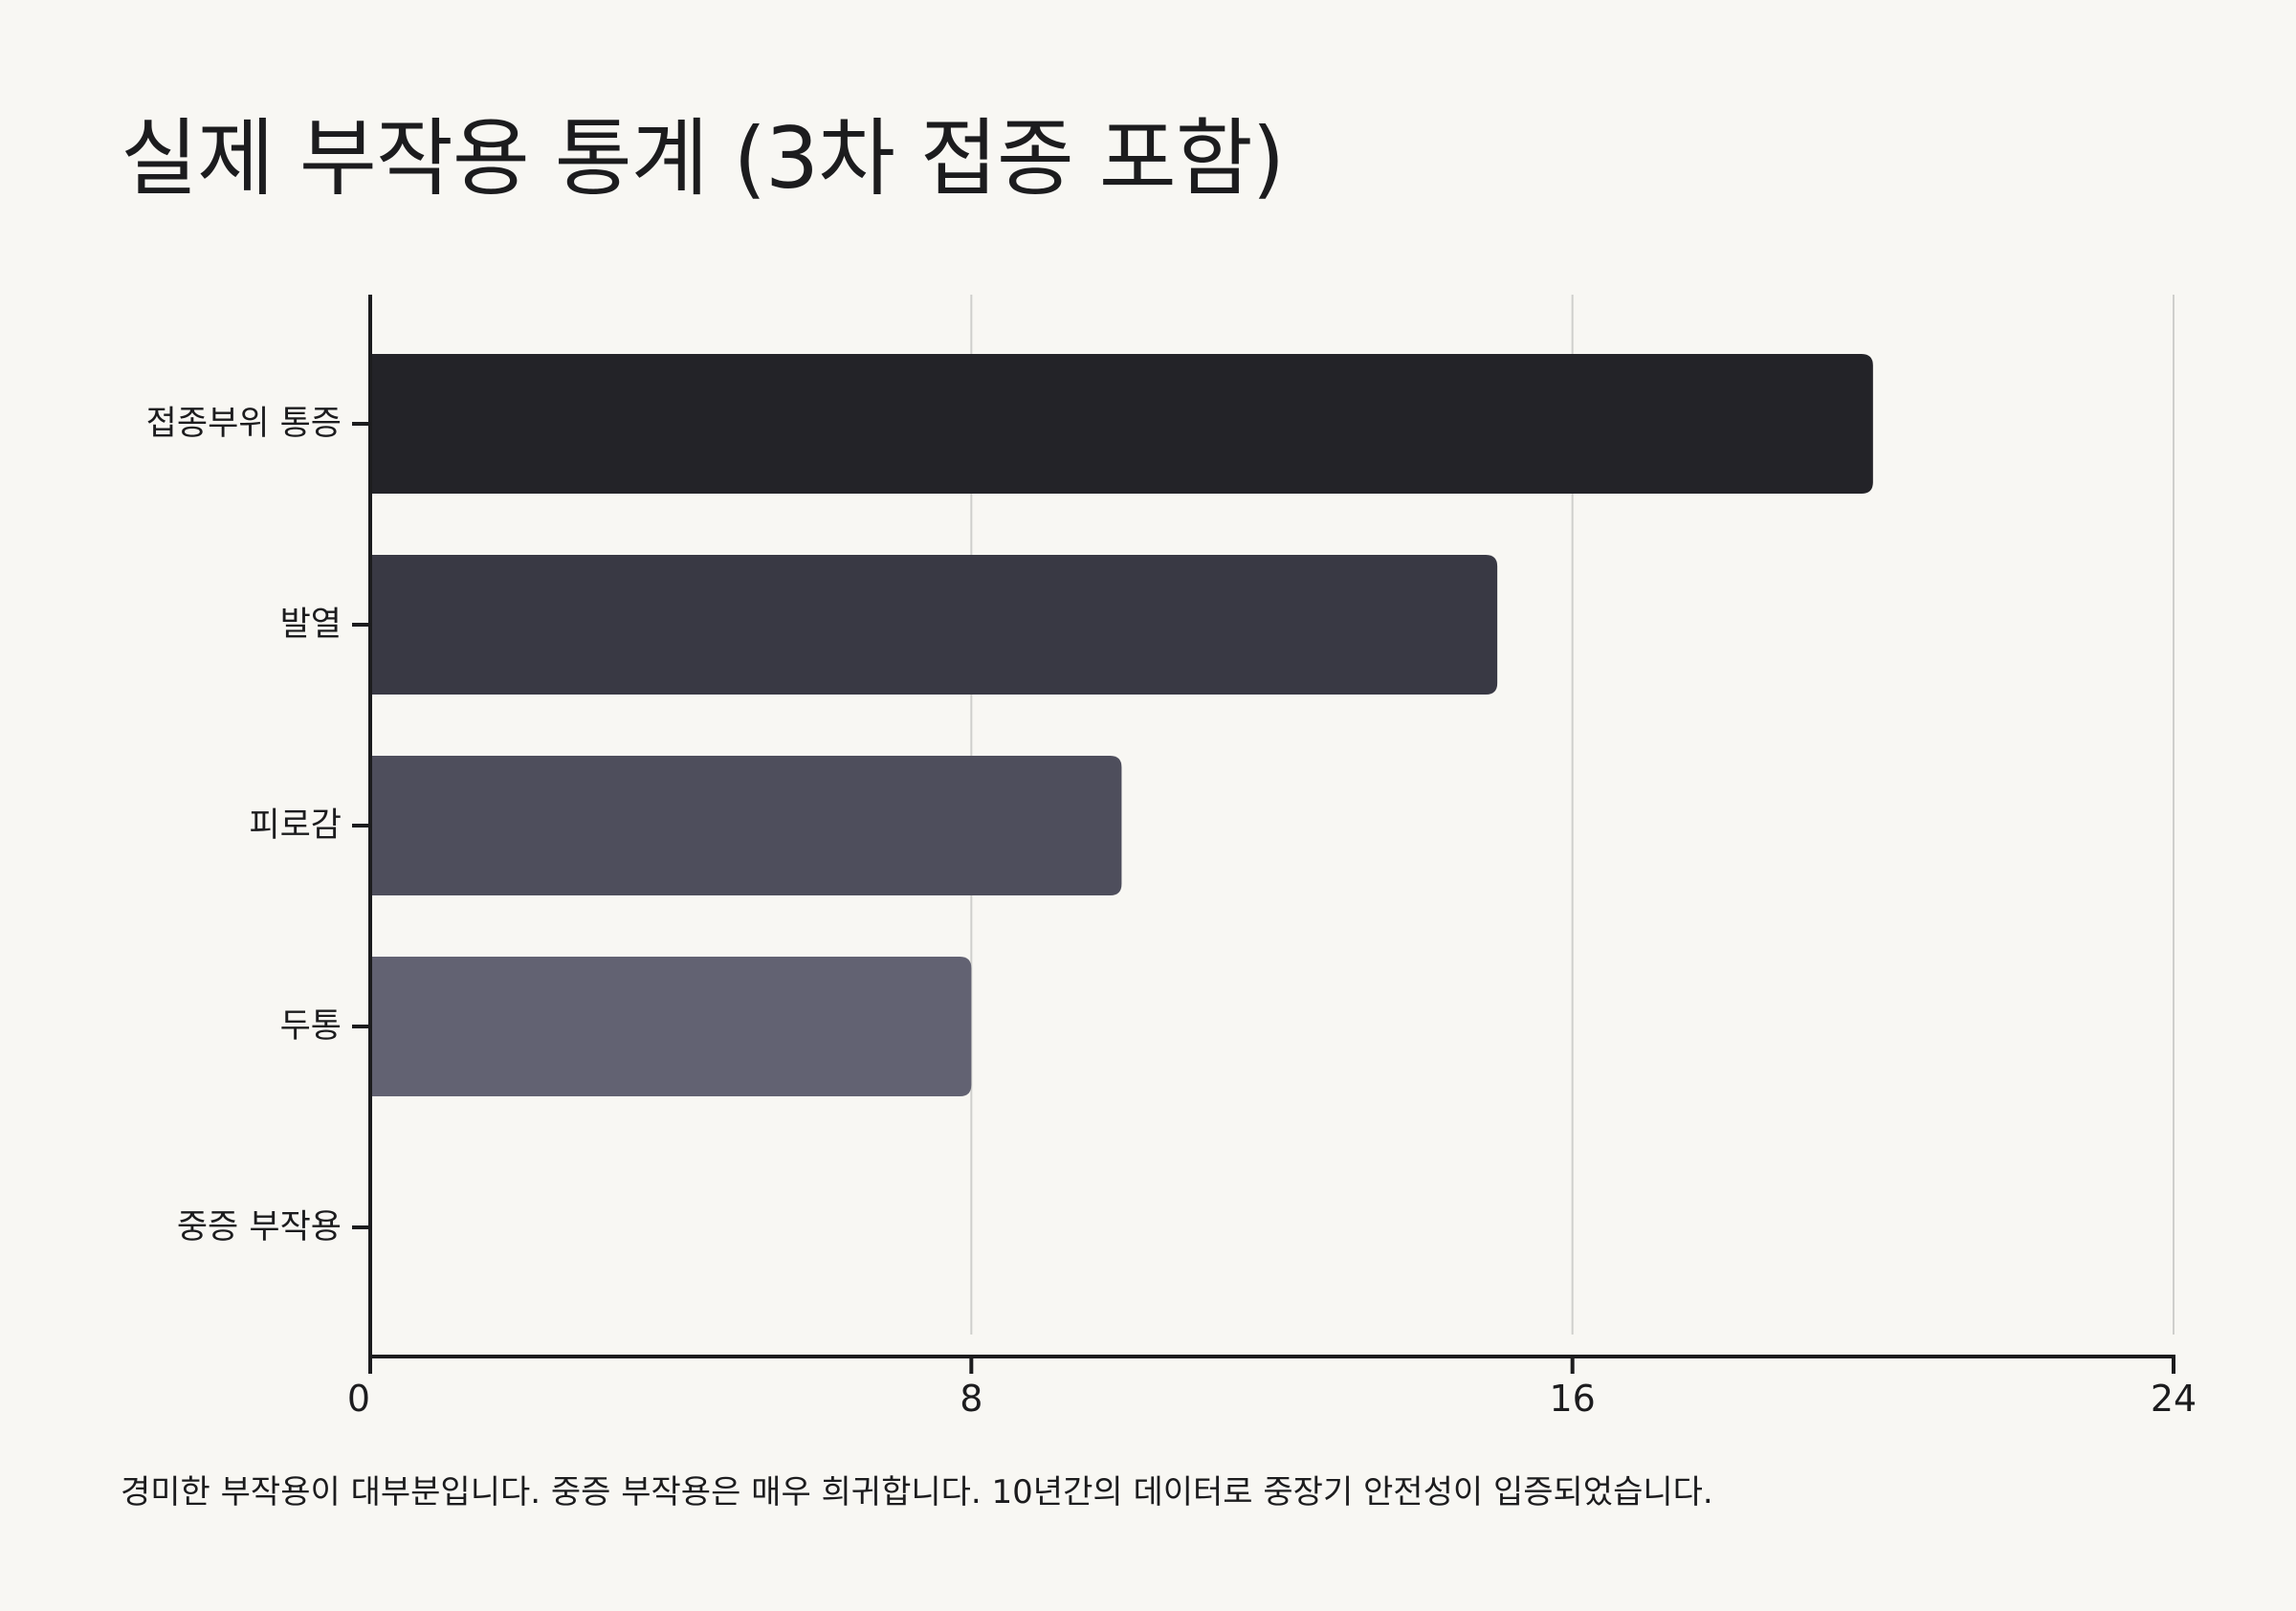 This screenshot has height=1611, width=2296. What do you see at coordinates (311, 625) in the screenshot?
I see `category-label: 발열` at bounding box center [311, 625].